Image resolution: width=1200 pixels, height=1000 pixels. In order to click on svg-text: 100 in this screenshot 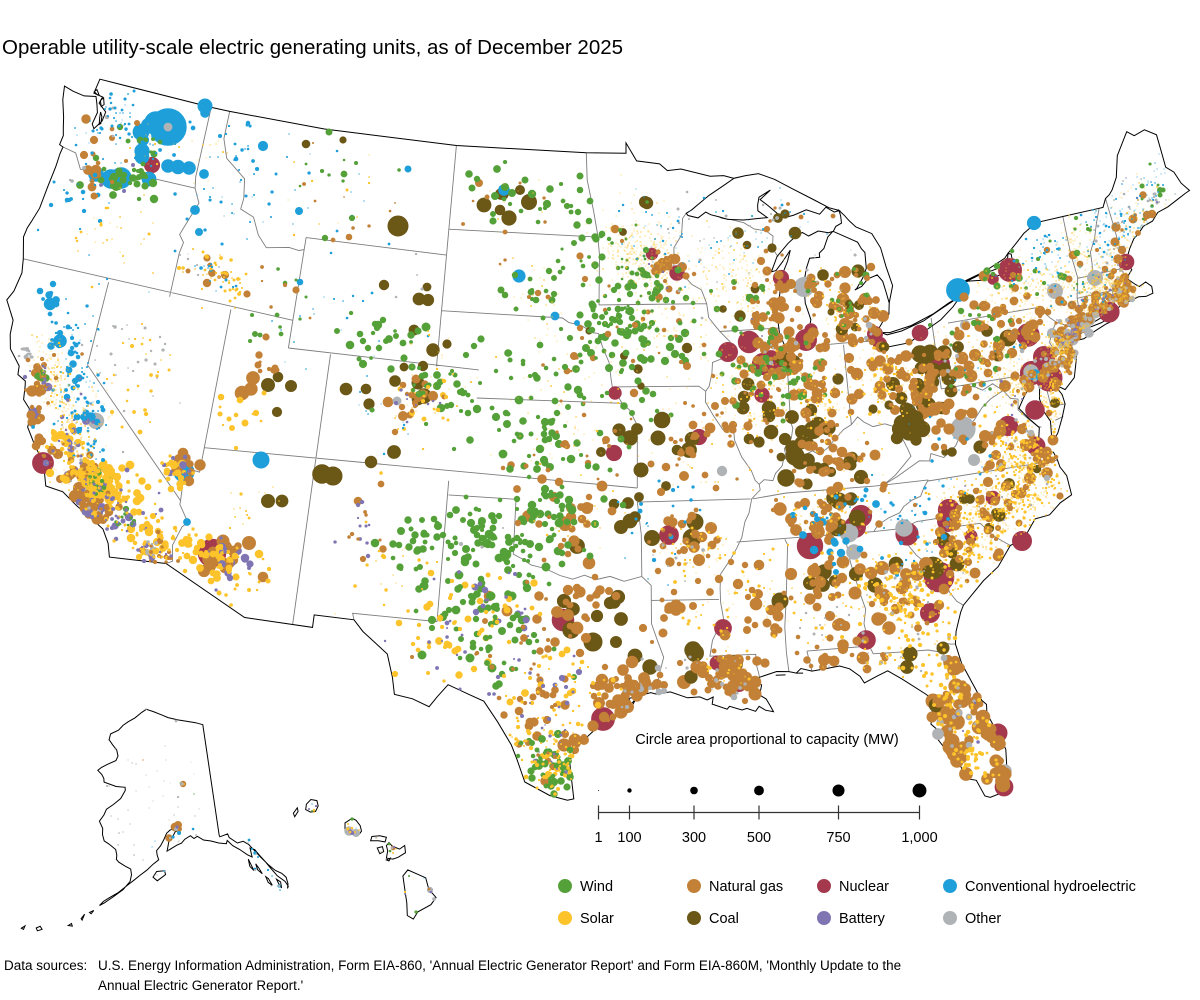, I will do `click(629, 838)`.